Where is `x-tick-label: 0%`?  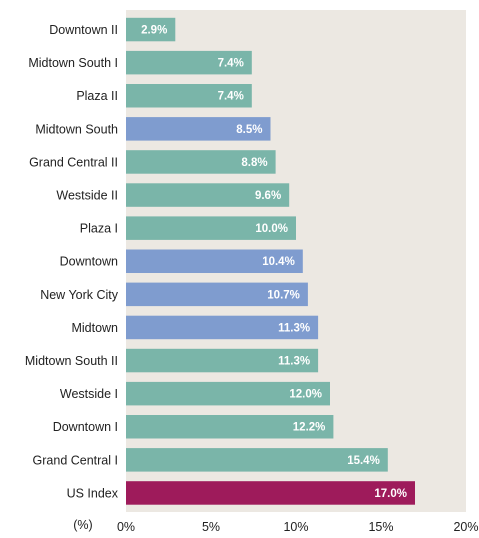
x-tick-label: 0% is located at coordinates (126, 526).